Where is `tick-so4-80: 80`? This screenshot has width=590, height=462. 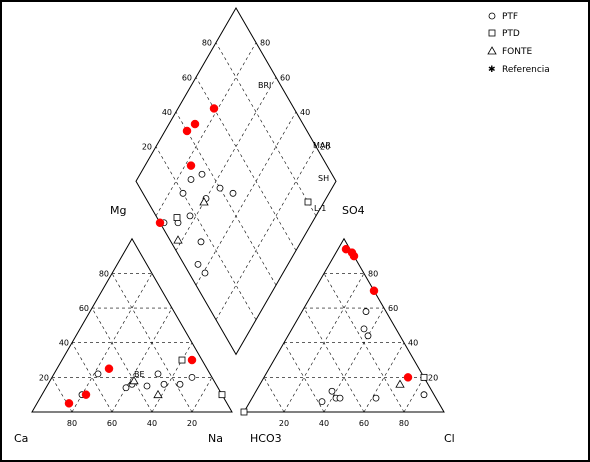
tick-so4-80: 80 is located at coordinates (373, 273).